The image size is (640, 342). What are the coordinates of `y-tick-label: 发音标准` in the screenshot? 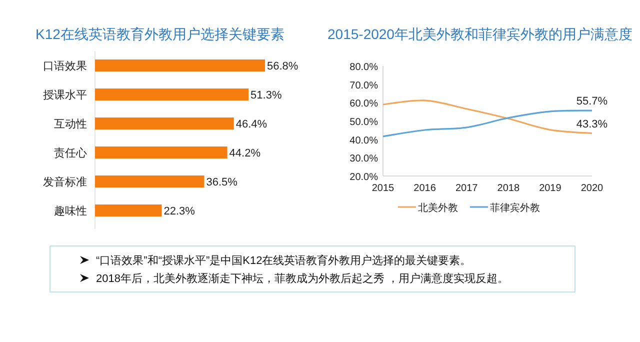 It's located at (65, 182).